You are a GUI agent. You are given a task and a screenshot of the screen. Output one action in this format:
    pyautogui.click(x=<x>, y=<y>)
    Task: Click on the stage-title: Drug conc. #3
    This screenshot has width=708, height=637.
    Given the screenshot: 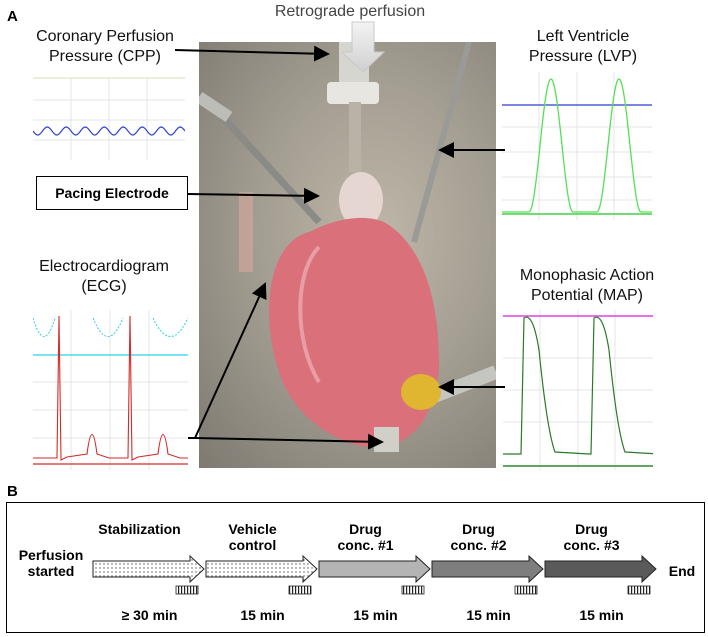 What is the action you would take?
    pyautogui.click(x=591, y=537)
    